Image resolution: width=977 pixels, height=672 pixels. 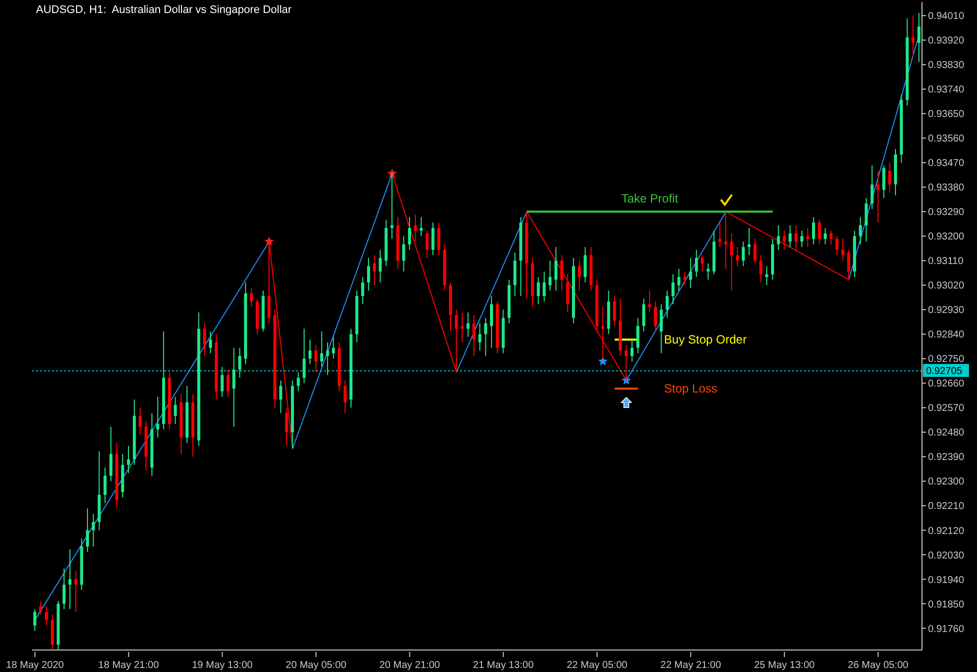 What do you see at coordinates (946, 114) in the screenshot?
I see `y-tick-label: 0.93650` at bounding box center [946, 114].